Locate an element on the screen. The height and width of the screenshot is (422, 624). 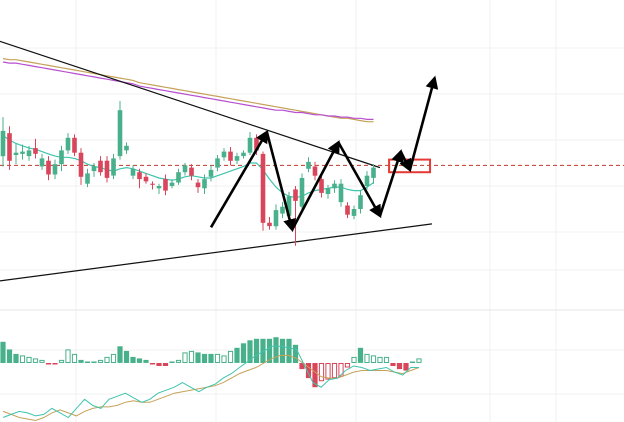
indicator-line-a is located at coordinates (210, 382).